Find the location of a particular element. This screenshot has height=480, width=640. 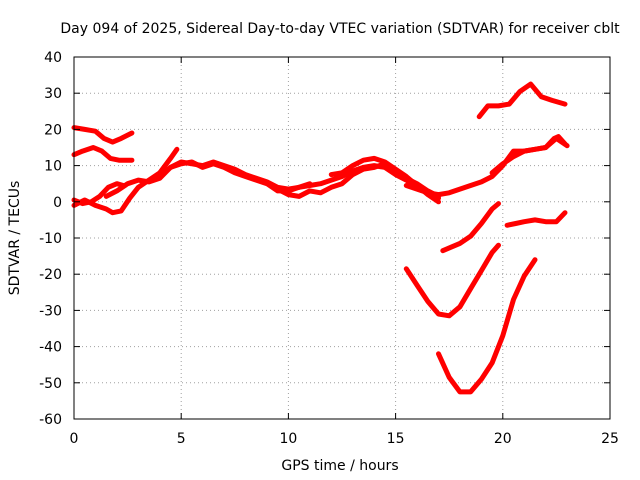

y-tick-label: 30 is located at coordinates (53, 94).